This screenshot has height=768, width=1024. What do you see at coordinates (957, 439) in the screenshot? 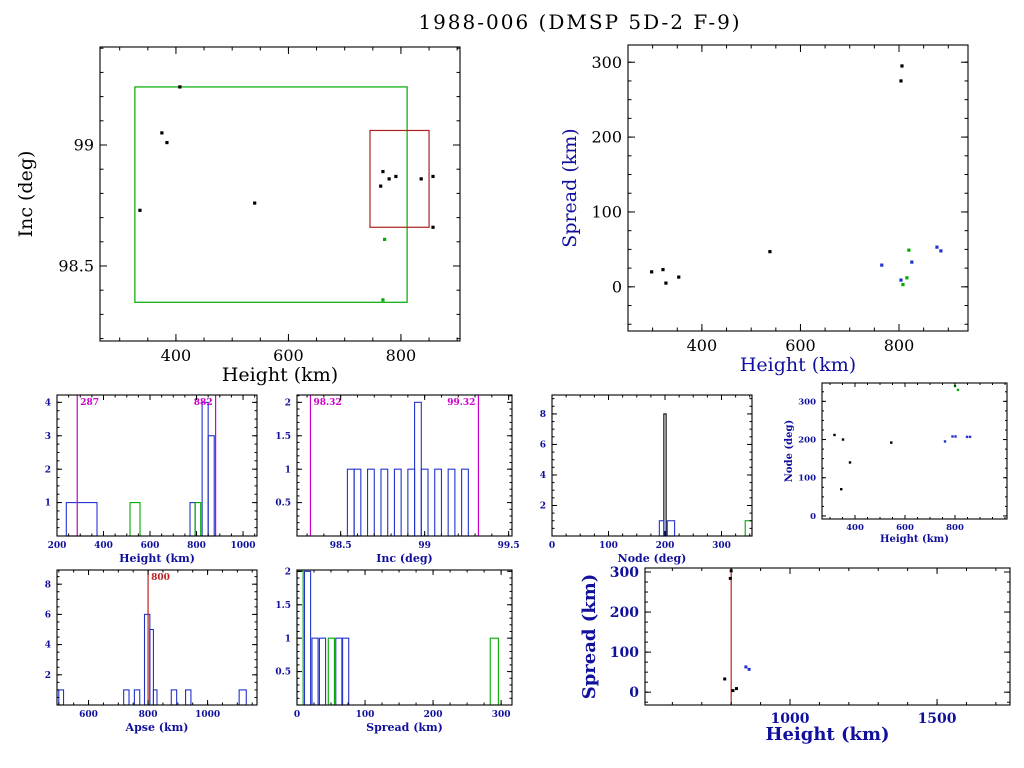
I see `data-points-objects-blue` at bounding box center [957, 439].